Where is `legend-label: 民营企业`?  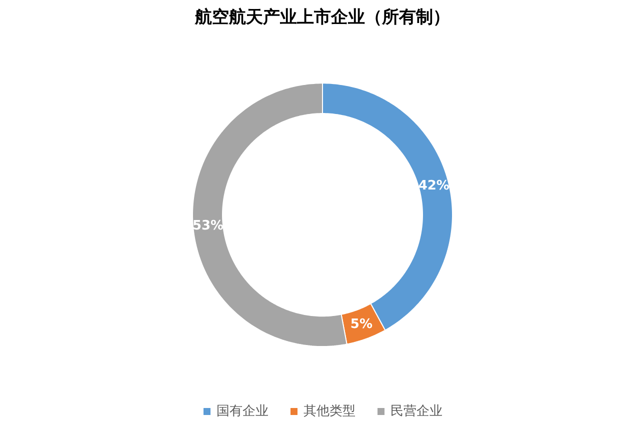 legend-label: 民营企业 is located at coordinates (416, 411).